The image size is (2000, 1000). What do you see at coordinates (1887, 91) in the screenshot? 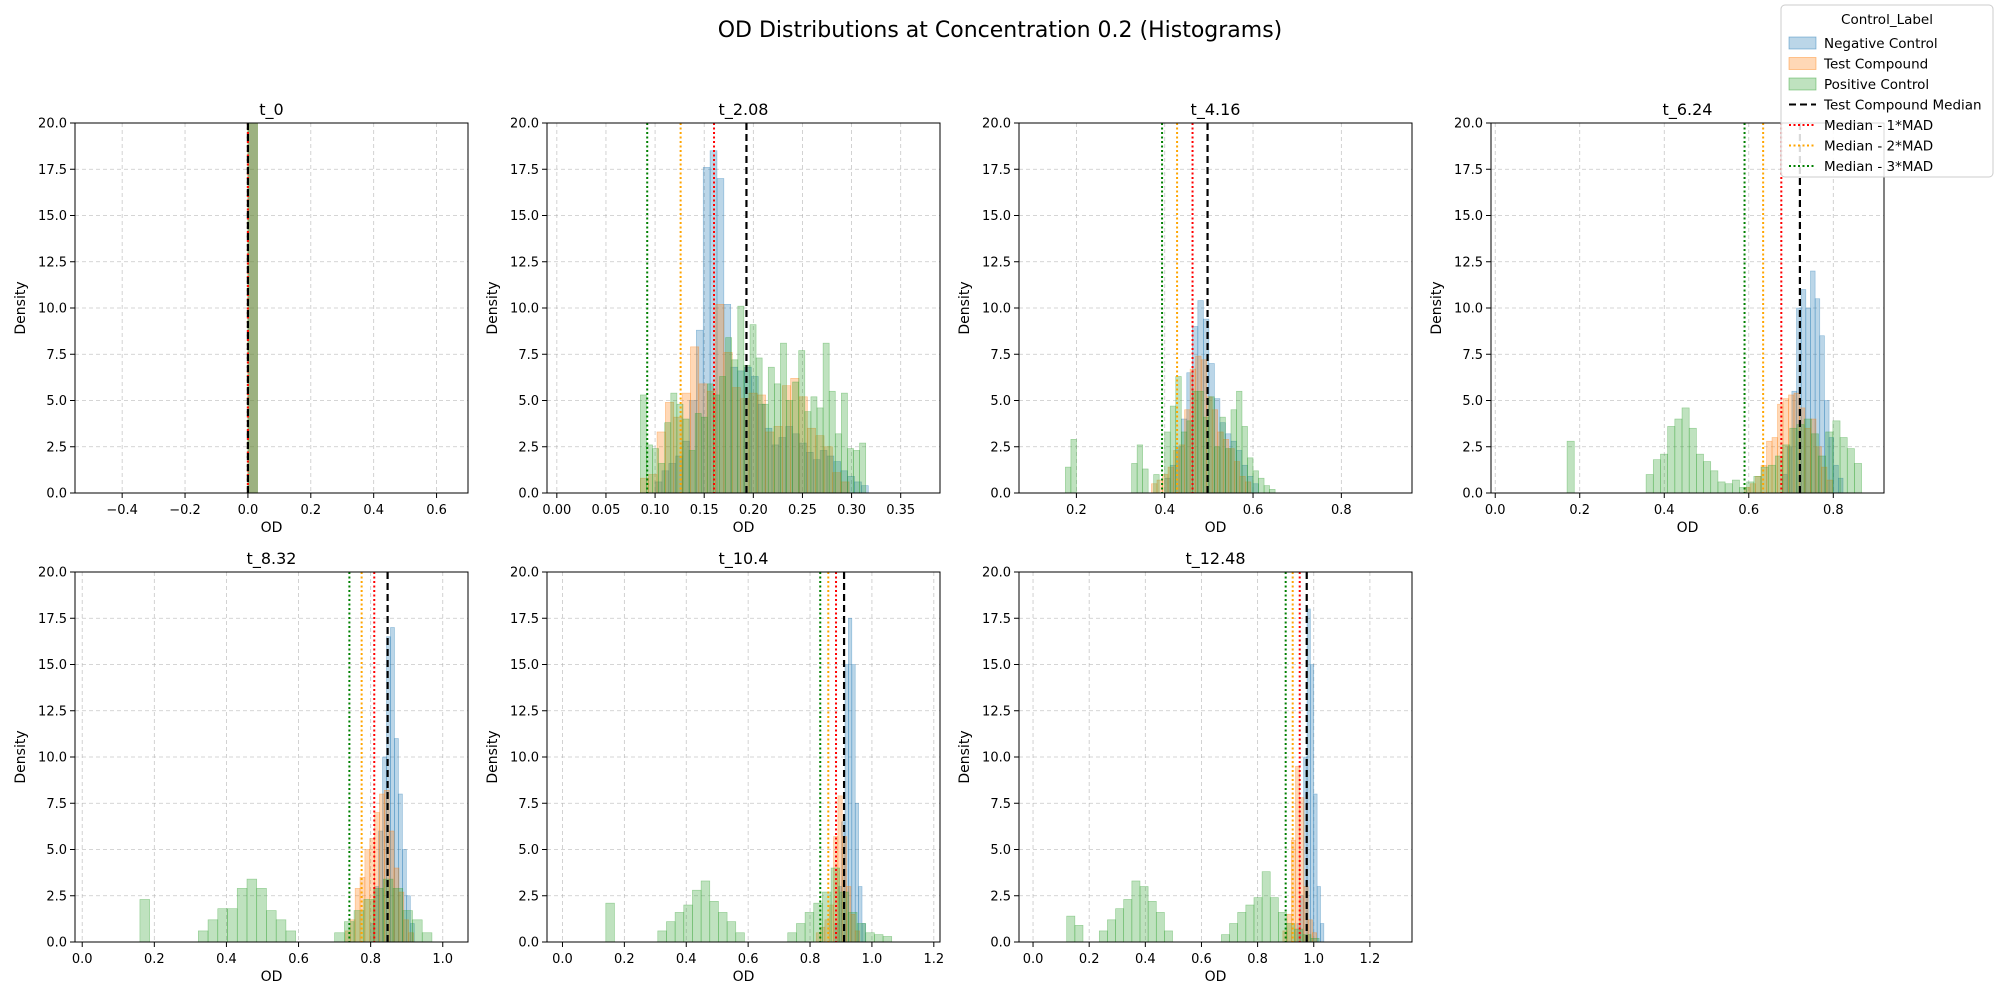
I see `legend-box` at bounding box center [1887, 91].